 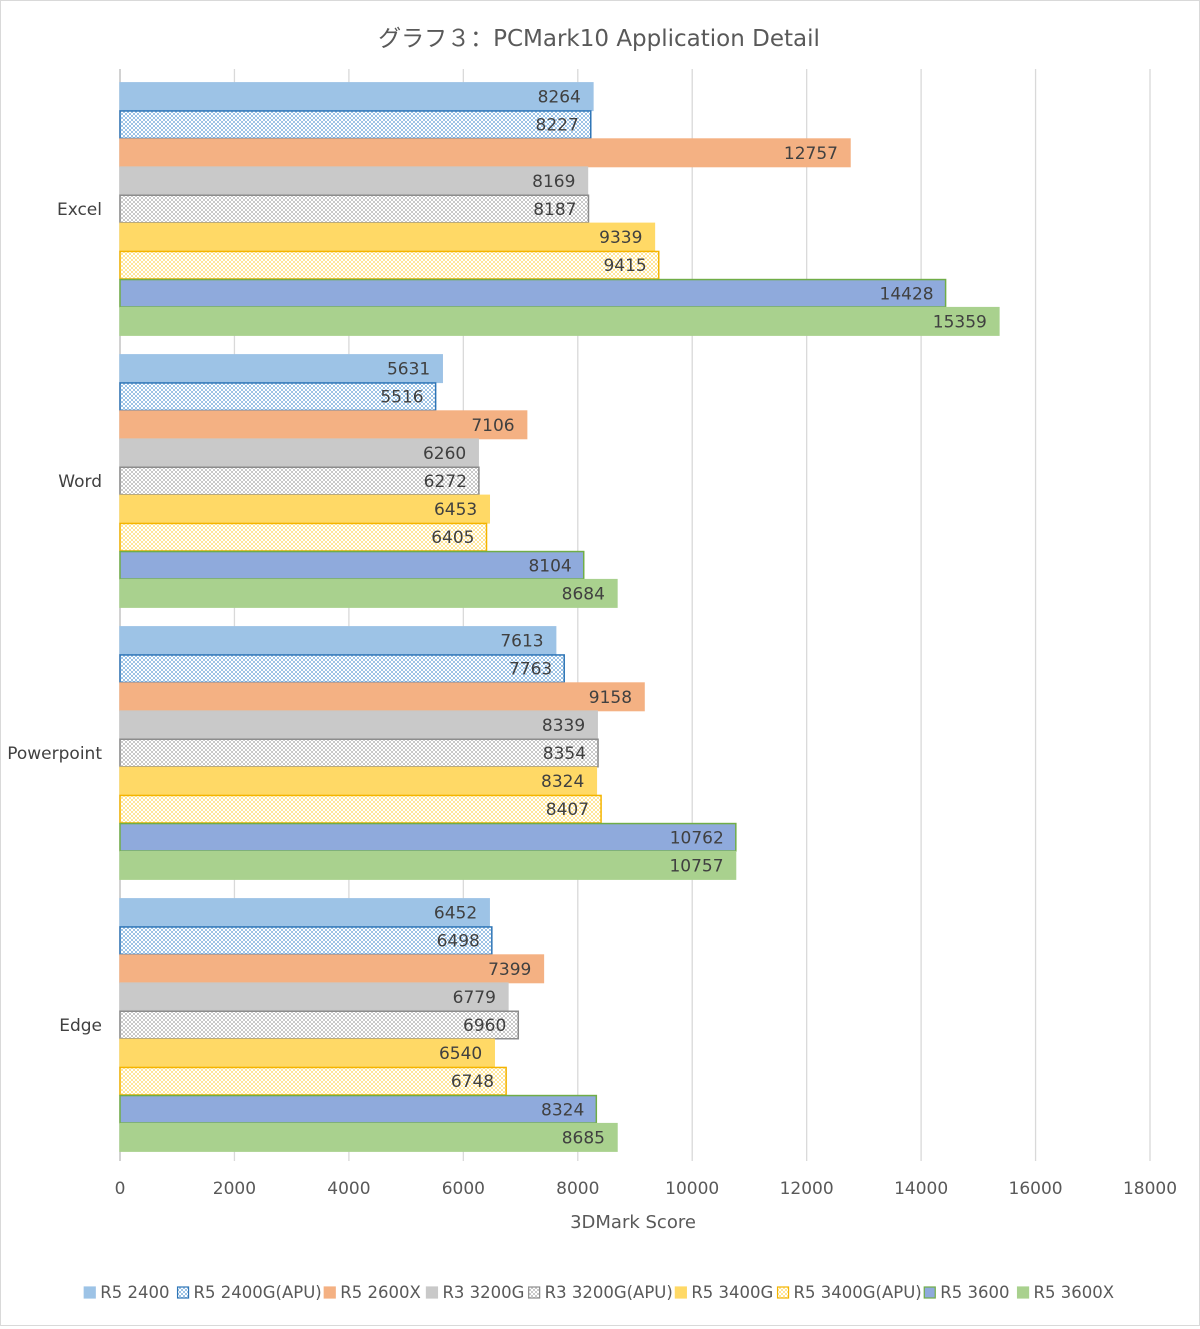 I want to click on data-label: 9339, so click(x=620, y=238).